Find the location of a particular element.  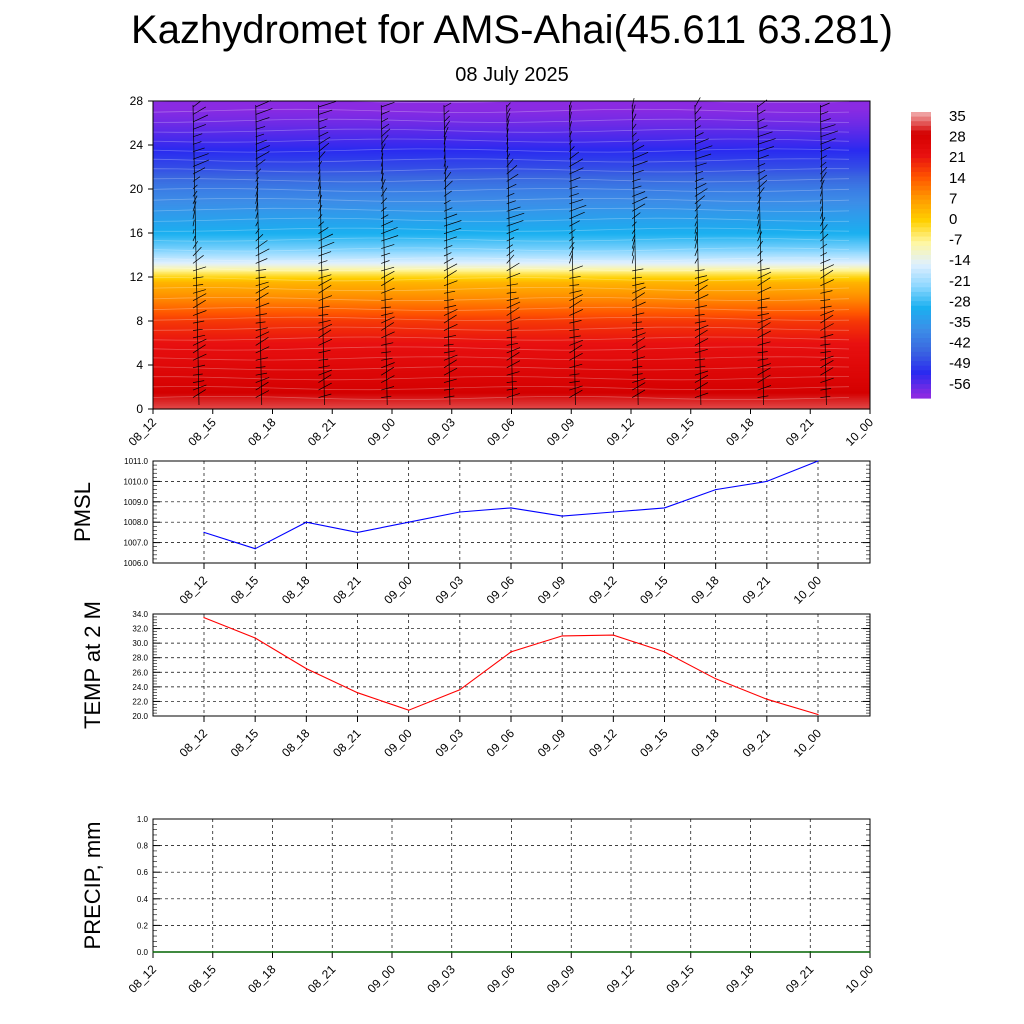

temp-x-tick-label: 09_18 is located at coordinates (705, 743).